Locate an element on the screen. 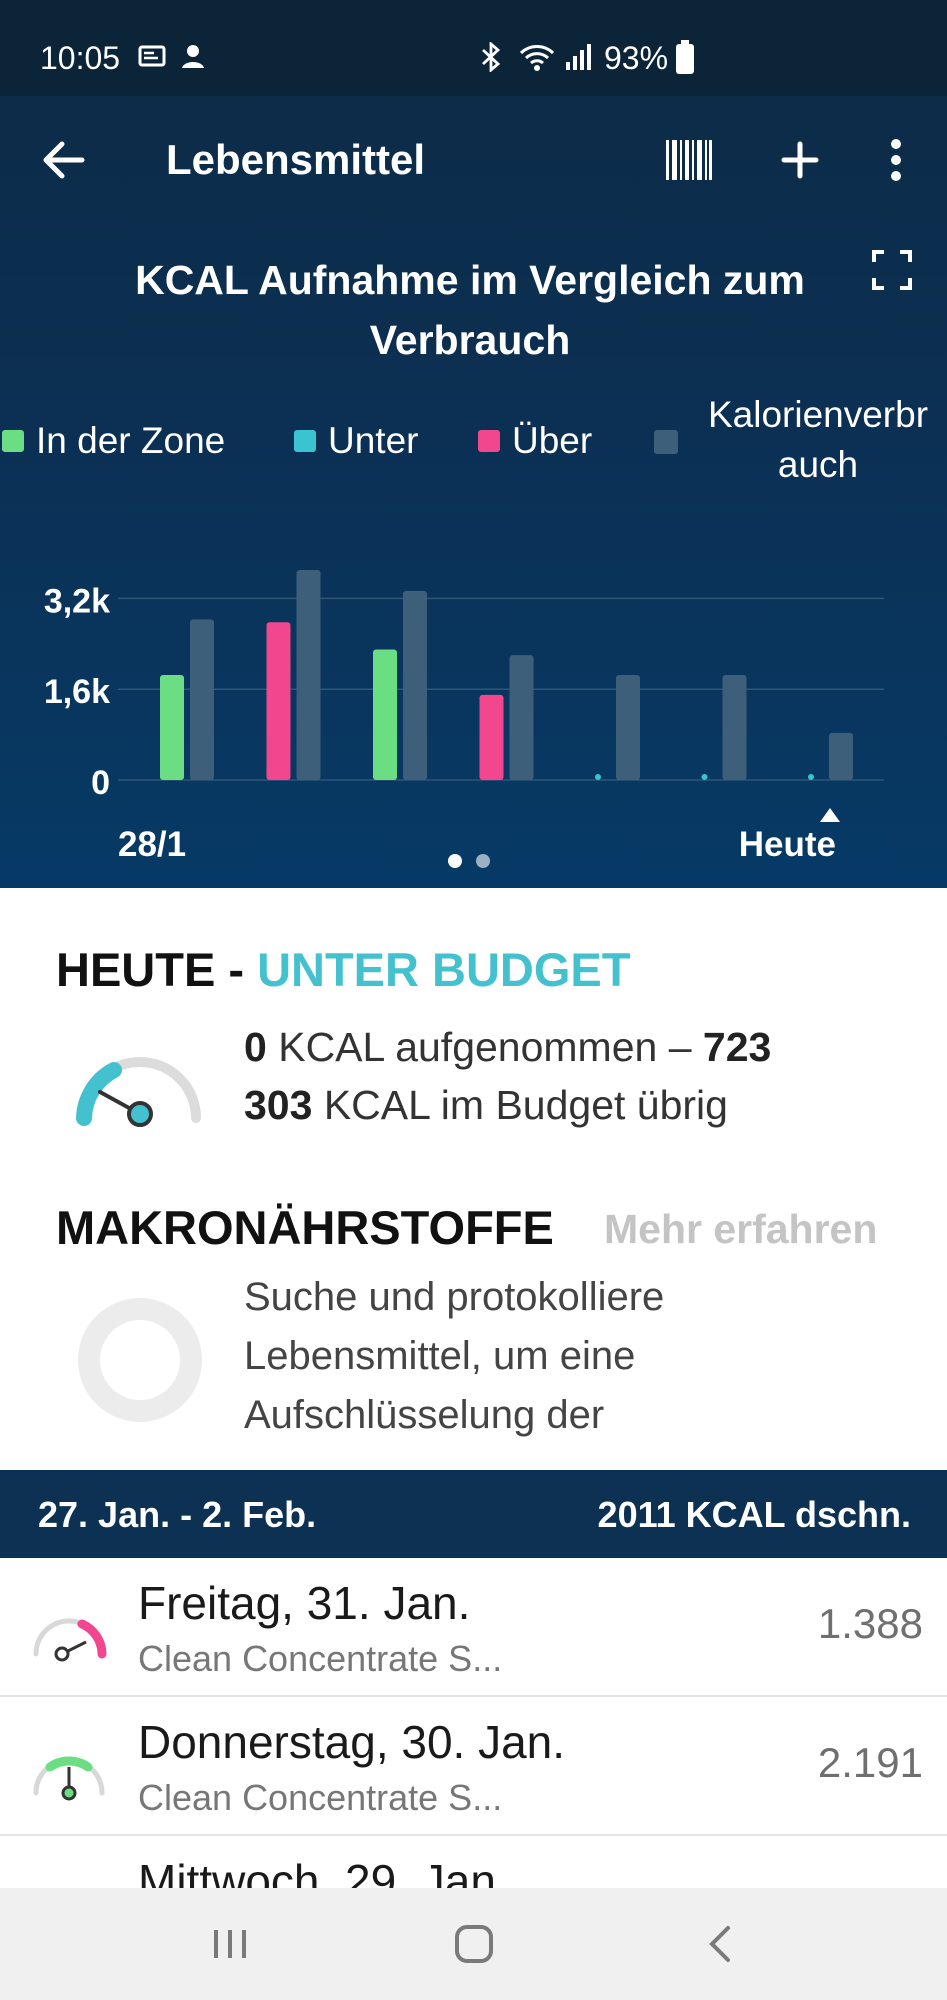 Image resolution: width=947 pixels, height=2000 pixels. more-vert-icon is located at coordinates (896, 160).